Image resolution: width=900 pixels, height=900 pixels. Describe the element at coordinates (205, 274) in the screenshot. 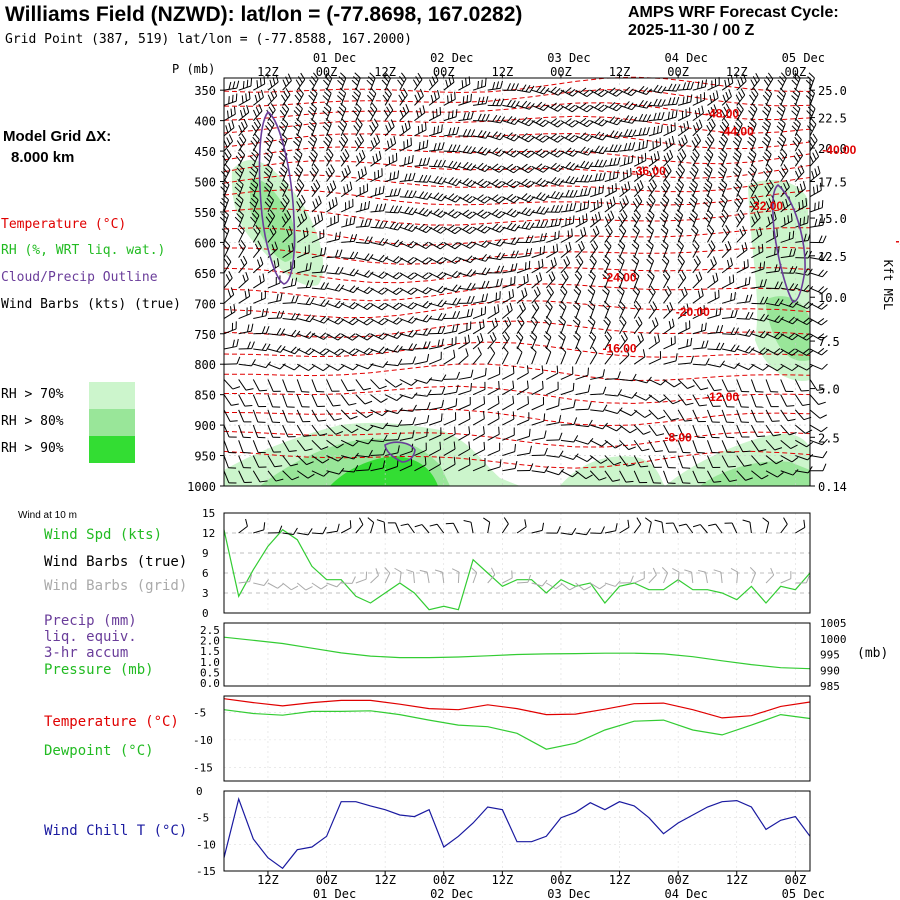

I see `pressure-tick-label: 650` at that location.